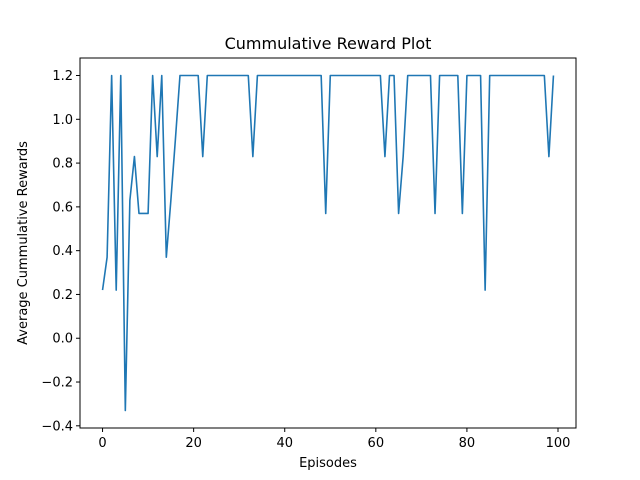  I want to click on x-tick-label: 20, so click(193, 443).